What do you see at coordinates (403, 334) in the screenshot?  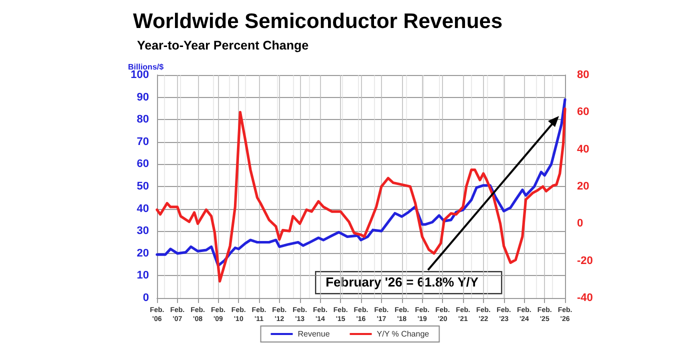 I see `legend-label: Y/Y % Change` at bounding box center [403, 334].